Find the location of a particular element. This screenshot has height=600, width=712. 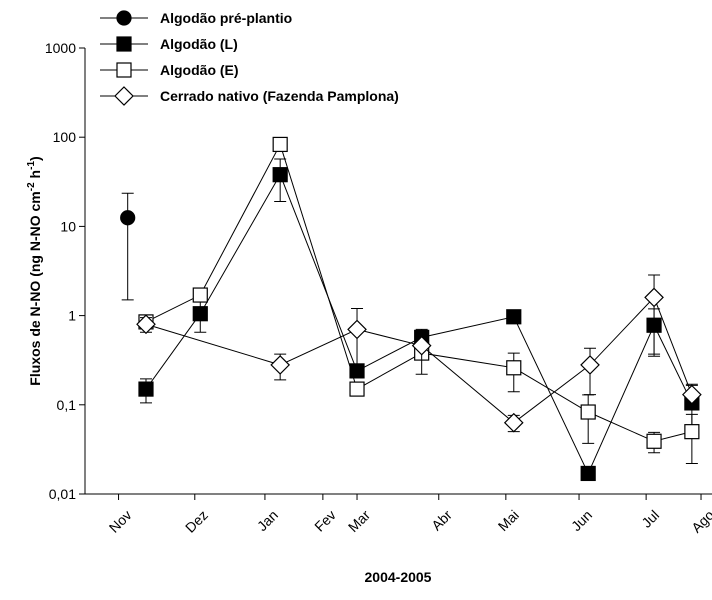

x-tick-label: Nov is located at coordinates (120, 521).